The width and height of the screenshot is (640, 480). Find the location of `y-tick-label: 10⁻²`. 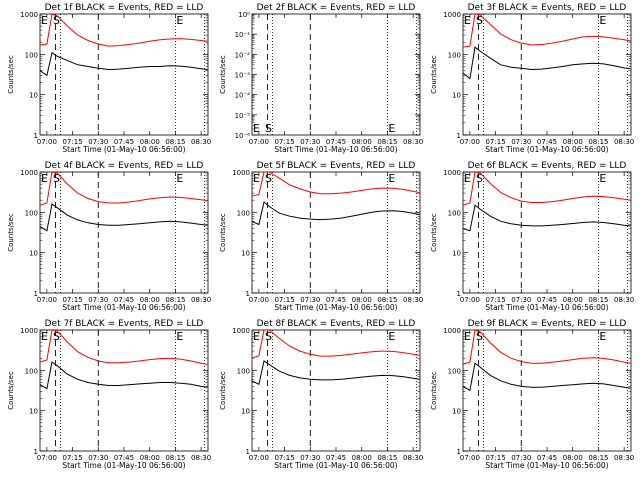

y-tick-label: 10⁻² is located at coordinates (243, 55).